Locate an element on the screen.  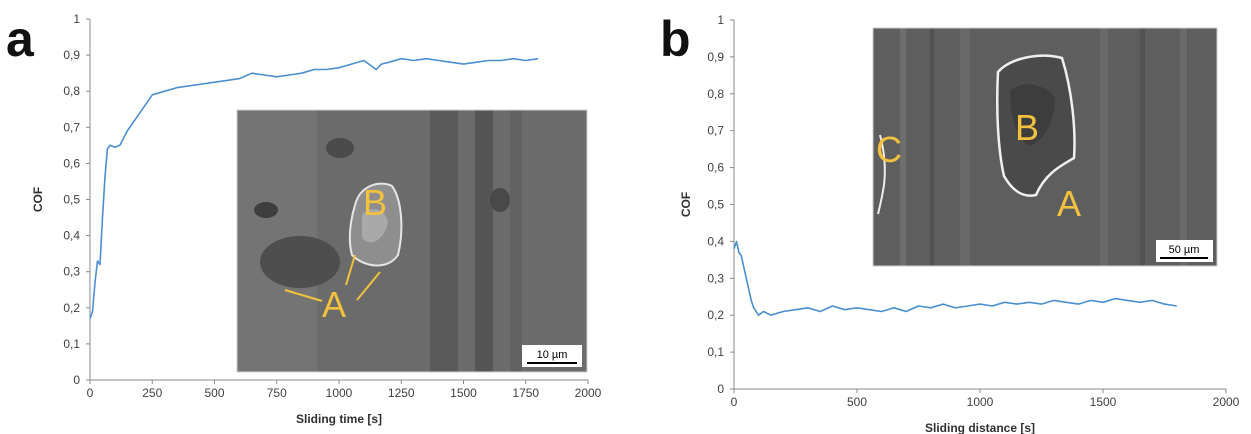
chart-b-x-tick-label: 1000 is located at coordinates (980, 402).